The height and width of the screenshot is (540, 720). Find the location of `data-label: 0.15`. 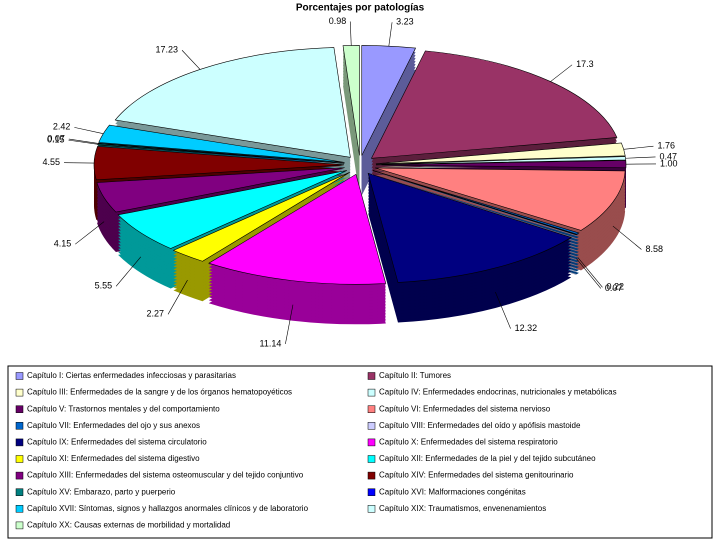

data-label: 0.15 is located at coordinates (56, 139).